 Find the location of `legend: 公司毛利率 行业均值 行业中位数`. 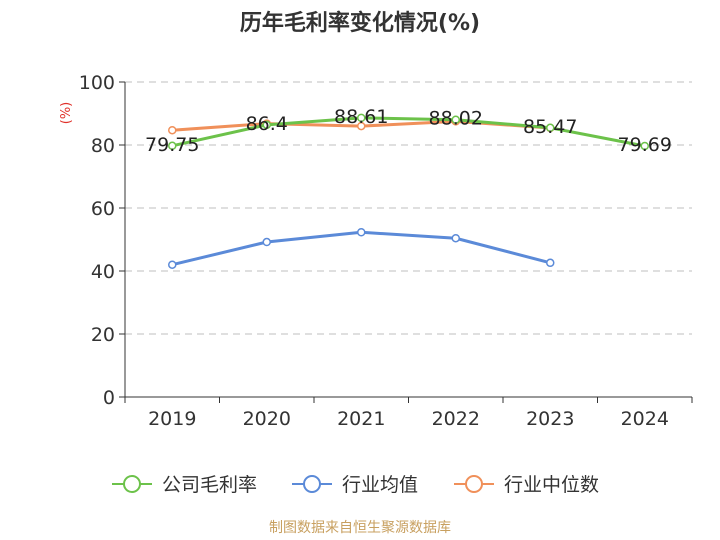

legend: 公司毛利率 行业均值 行业中位数 is located at coordinates (355, 485).